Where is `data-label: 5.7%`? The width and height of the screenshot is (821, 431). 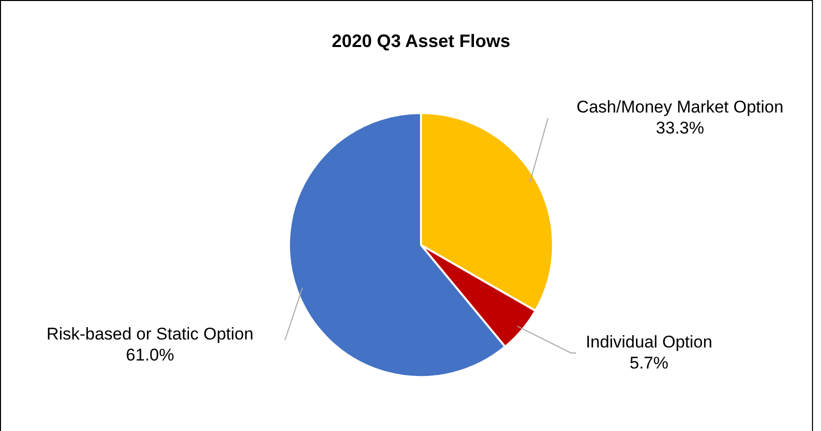
data-label: 5.7% is located at coordinates (649, 363).